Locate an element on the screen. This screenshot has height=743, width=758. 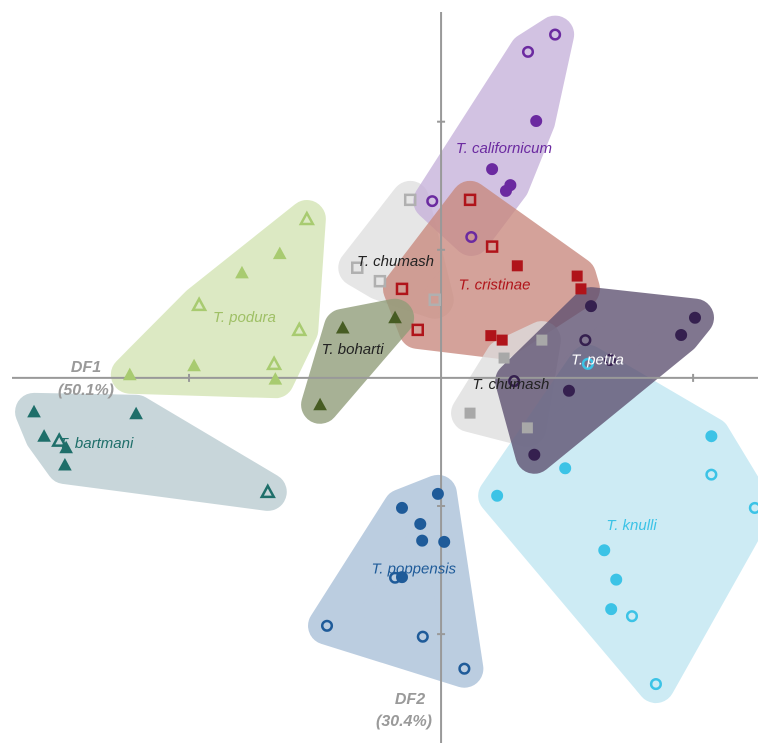
group-label: T. bartmani is located at coordinates (96, 443).